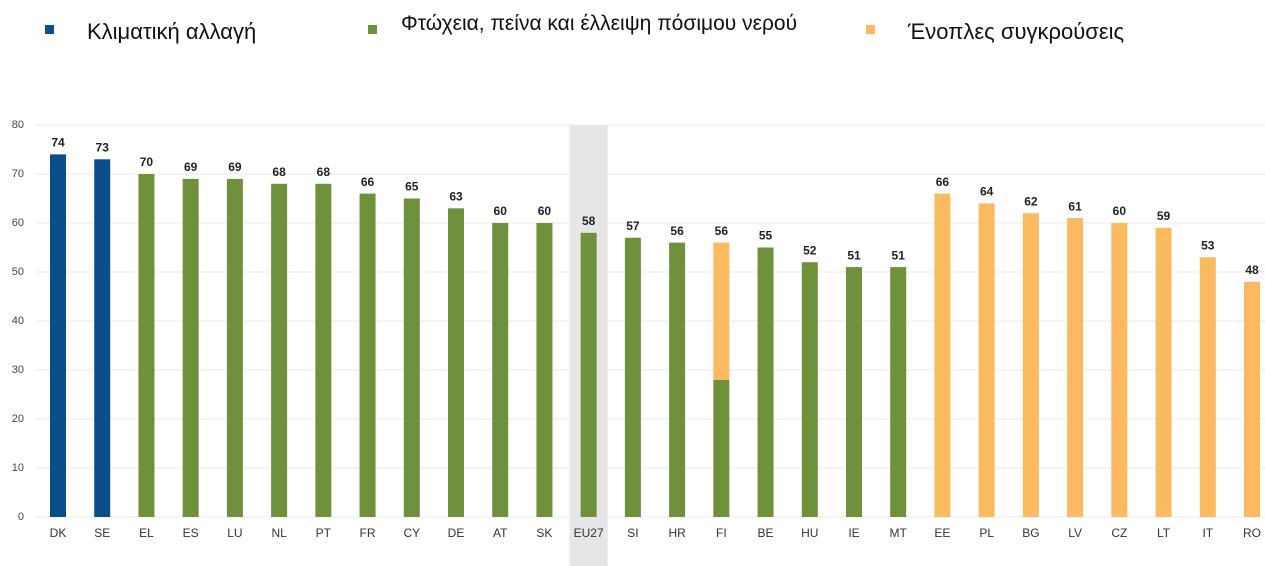 Image resolution: width=1265 pixels, height=566 pixels. I want to click on x-tick-label: CZ, so click(1119, 533).